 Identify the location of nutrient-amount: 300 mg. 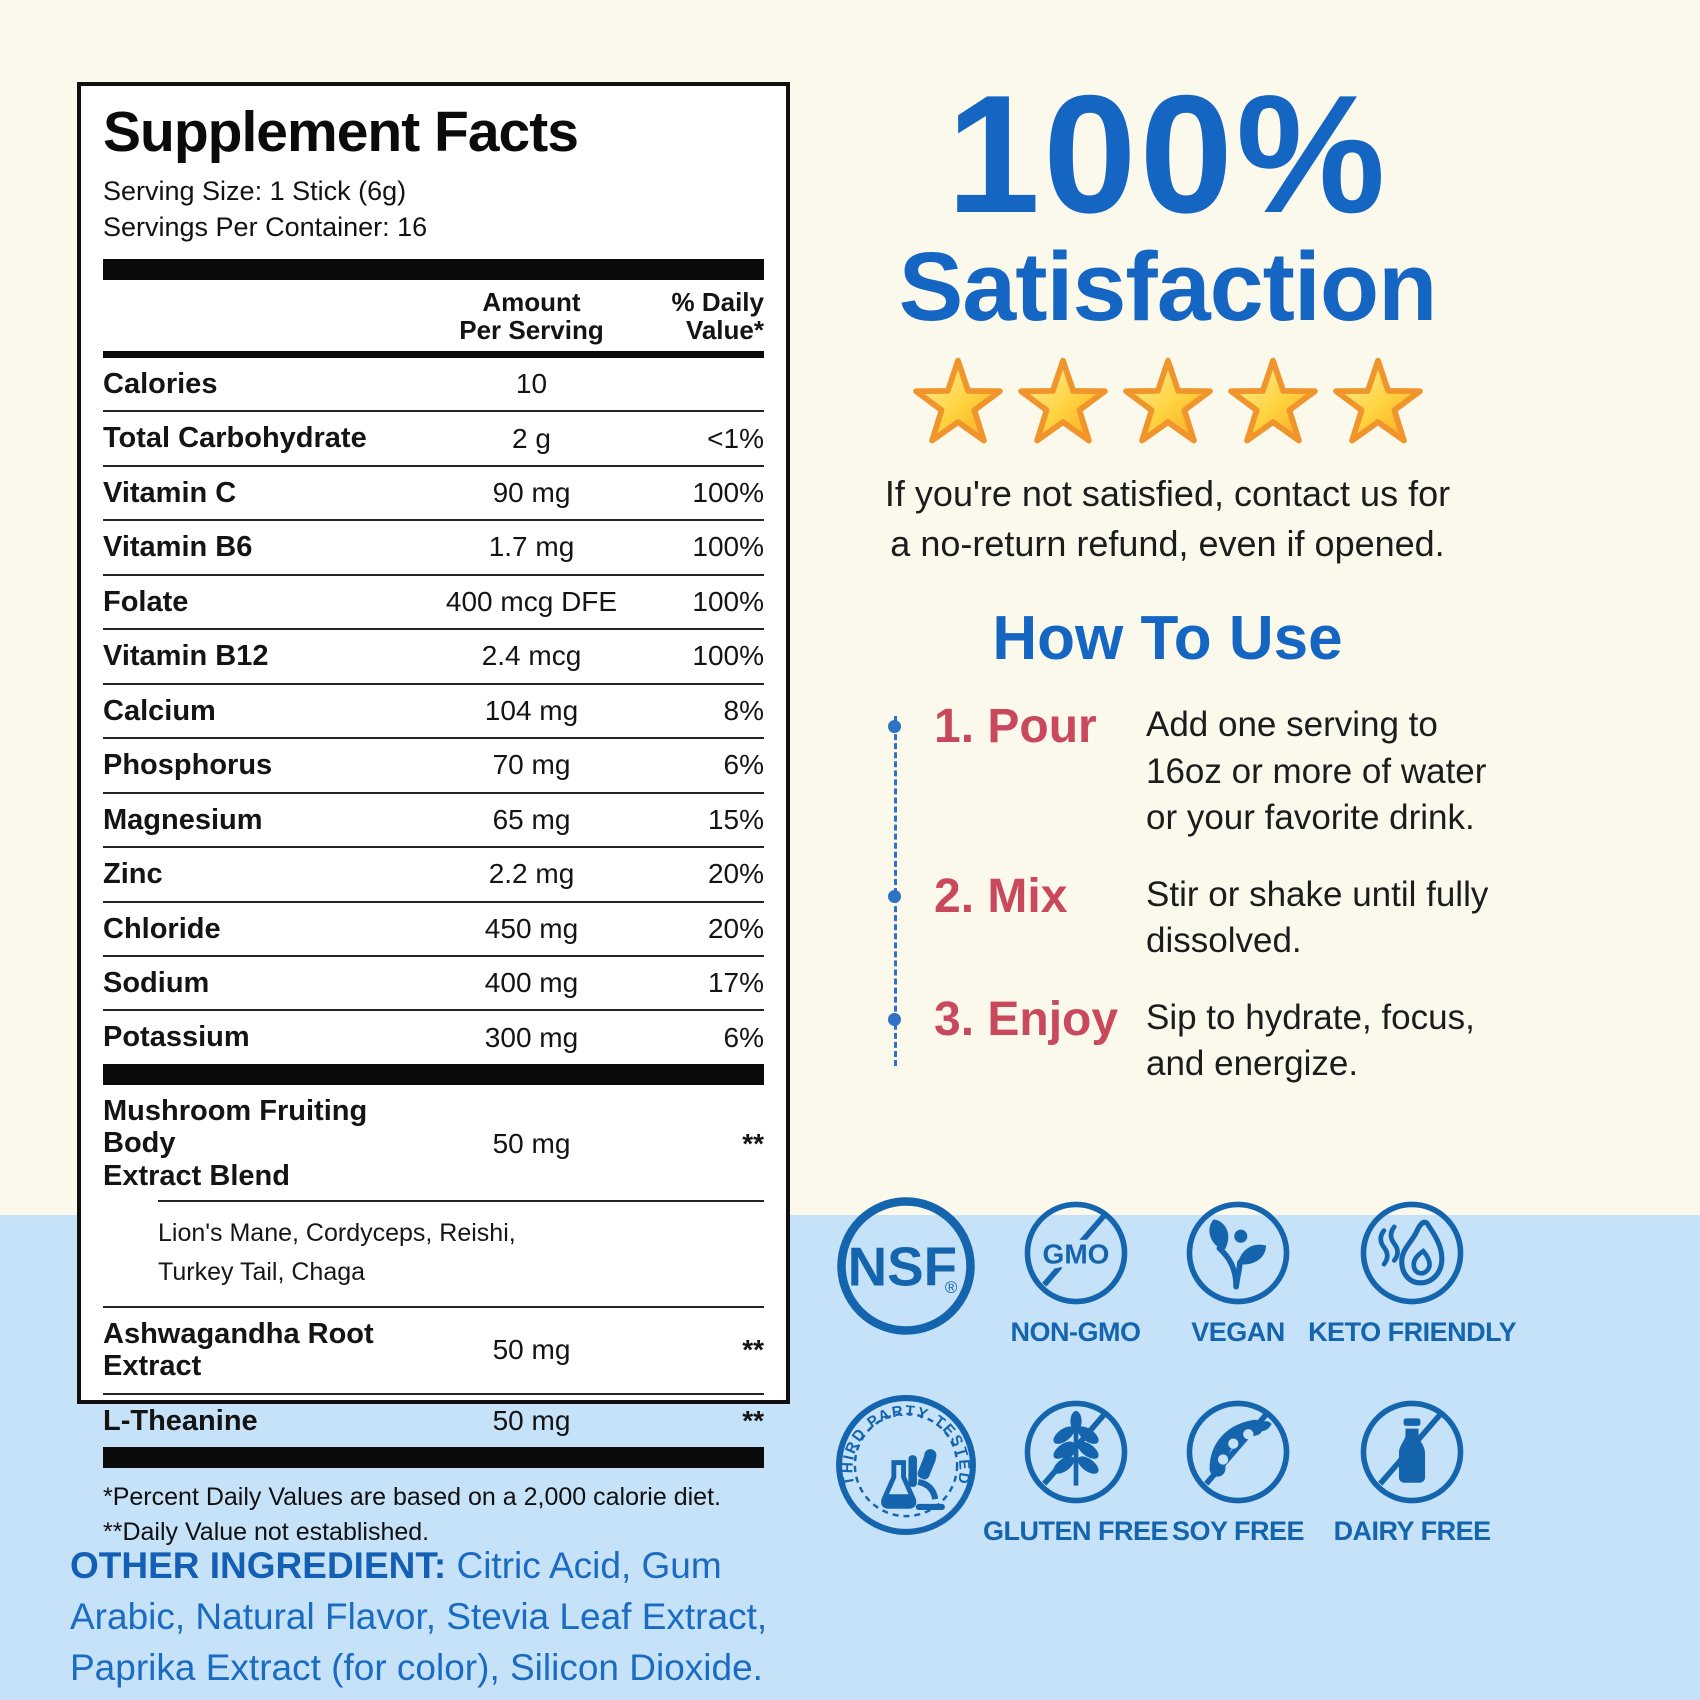
(531, 1037).